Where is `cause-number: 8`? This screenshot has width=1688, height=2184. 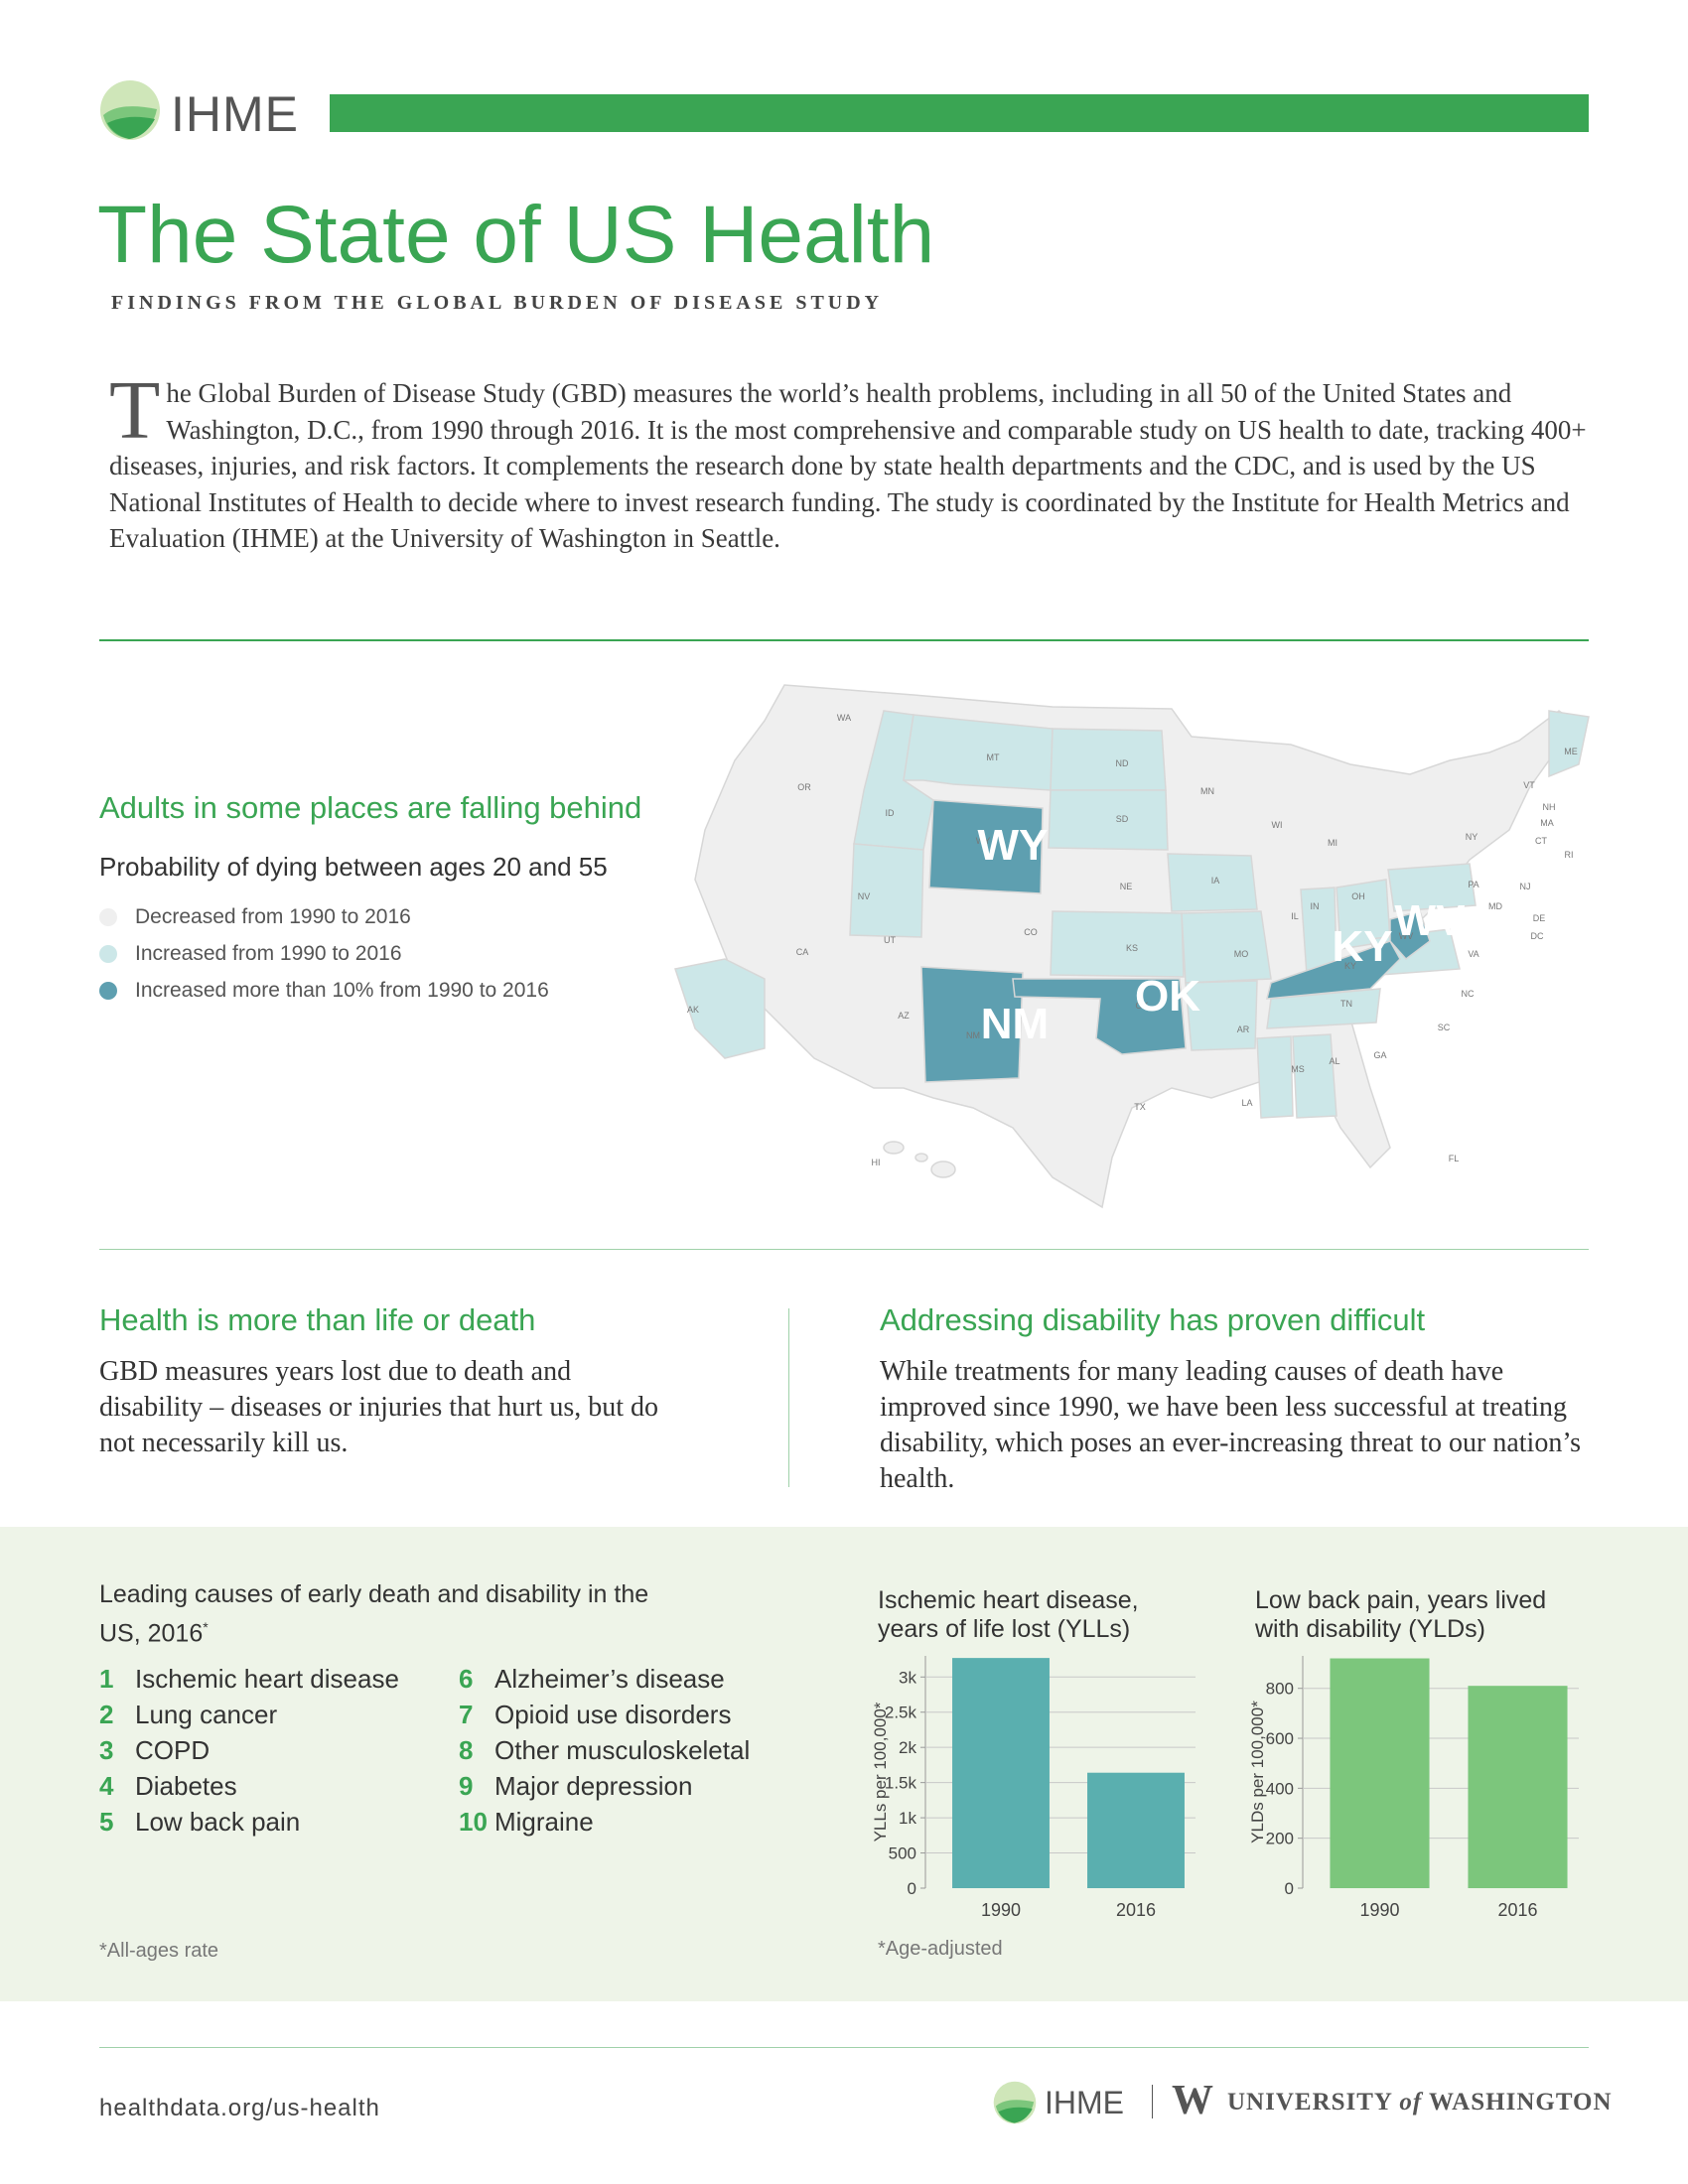
cause-number: 8 is located at coordinates (466, 1750).